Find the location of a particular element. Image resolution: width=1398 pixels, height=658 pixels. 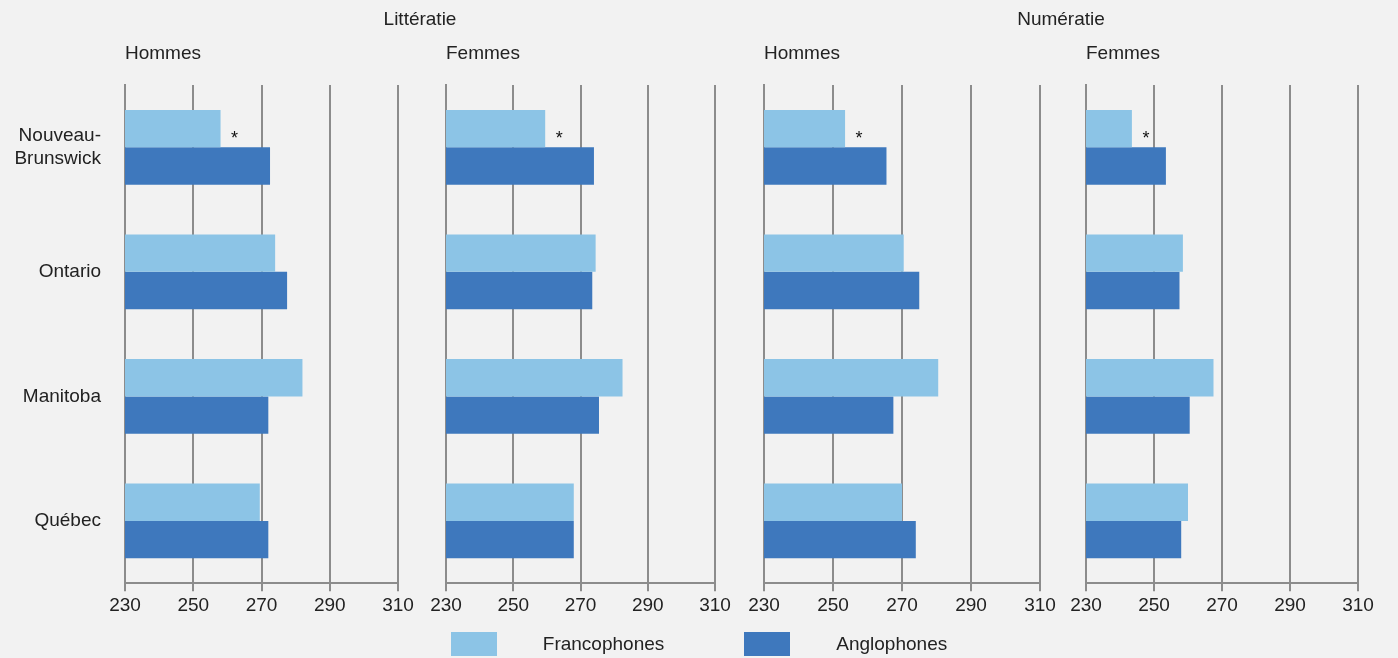

y-tick-label: Québec is located at coordinates (67, 520).